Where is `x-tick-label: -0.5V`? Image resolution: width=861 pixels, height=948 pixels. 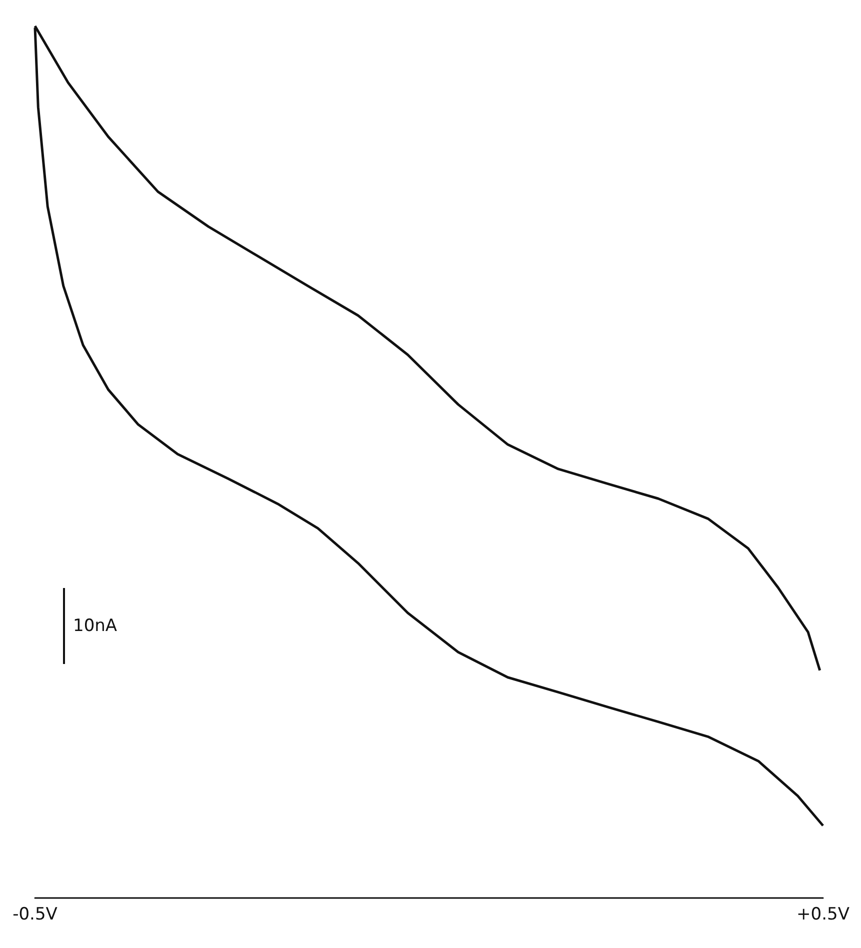
x-tick-label: -0.5V is located at coordinates (35, 914).